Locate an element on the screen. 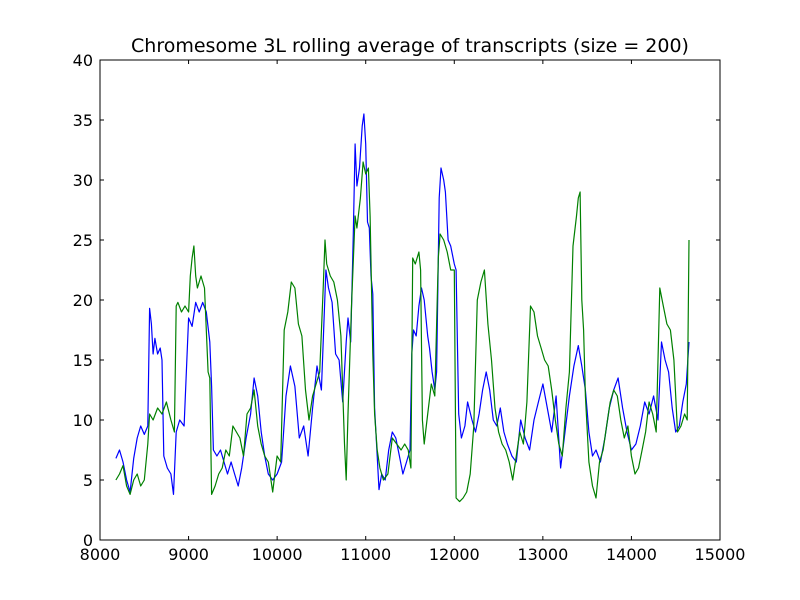 The width and height of the screenshot is (800, 600). x-tick-label: 12000 is located at coordinates (454, 554).